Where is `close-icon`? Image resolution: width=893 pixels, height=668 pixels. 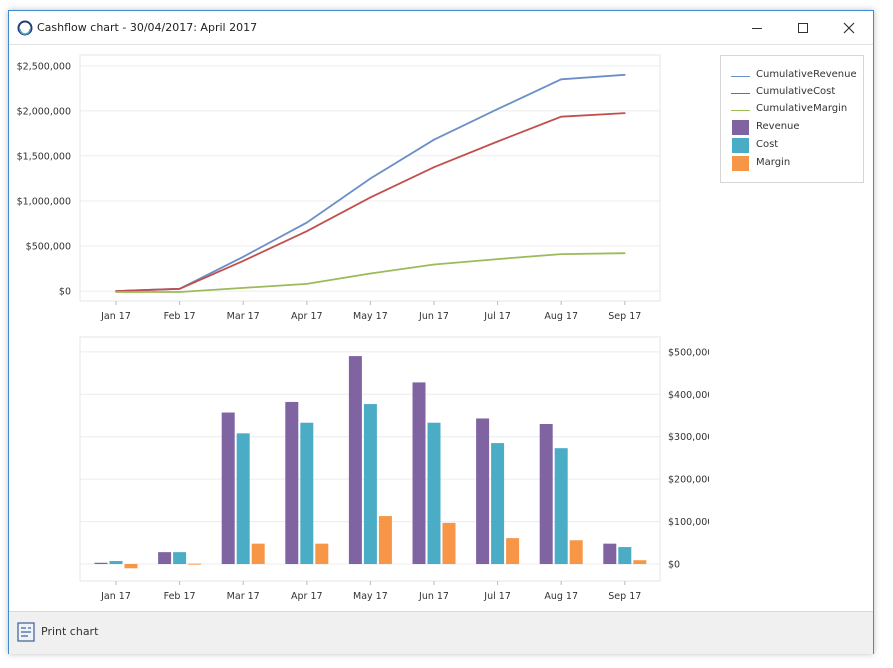
close-icon is located at coordinates (849, 28).